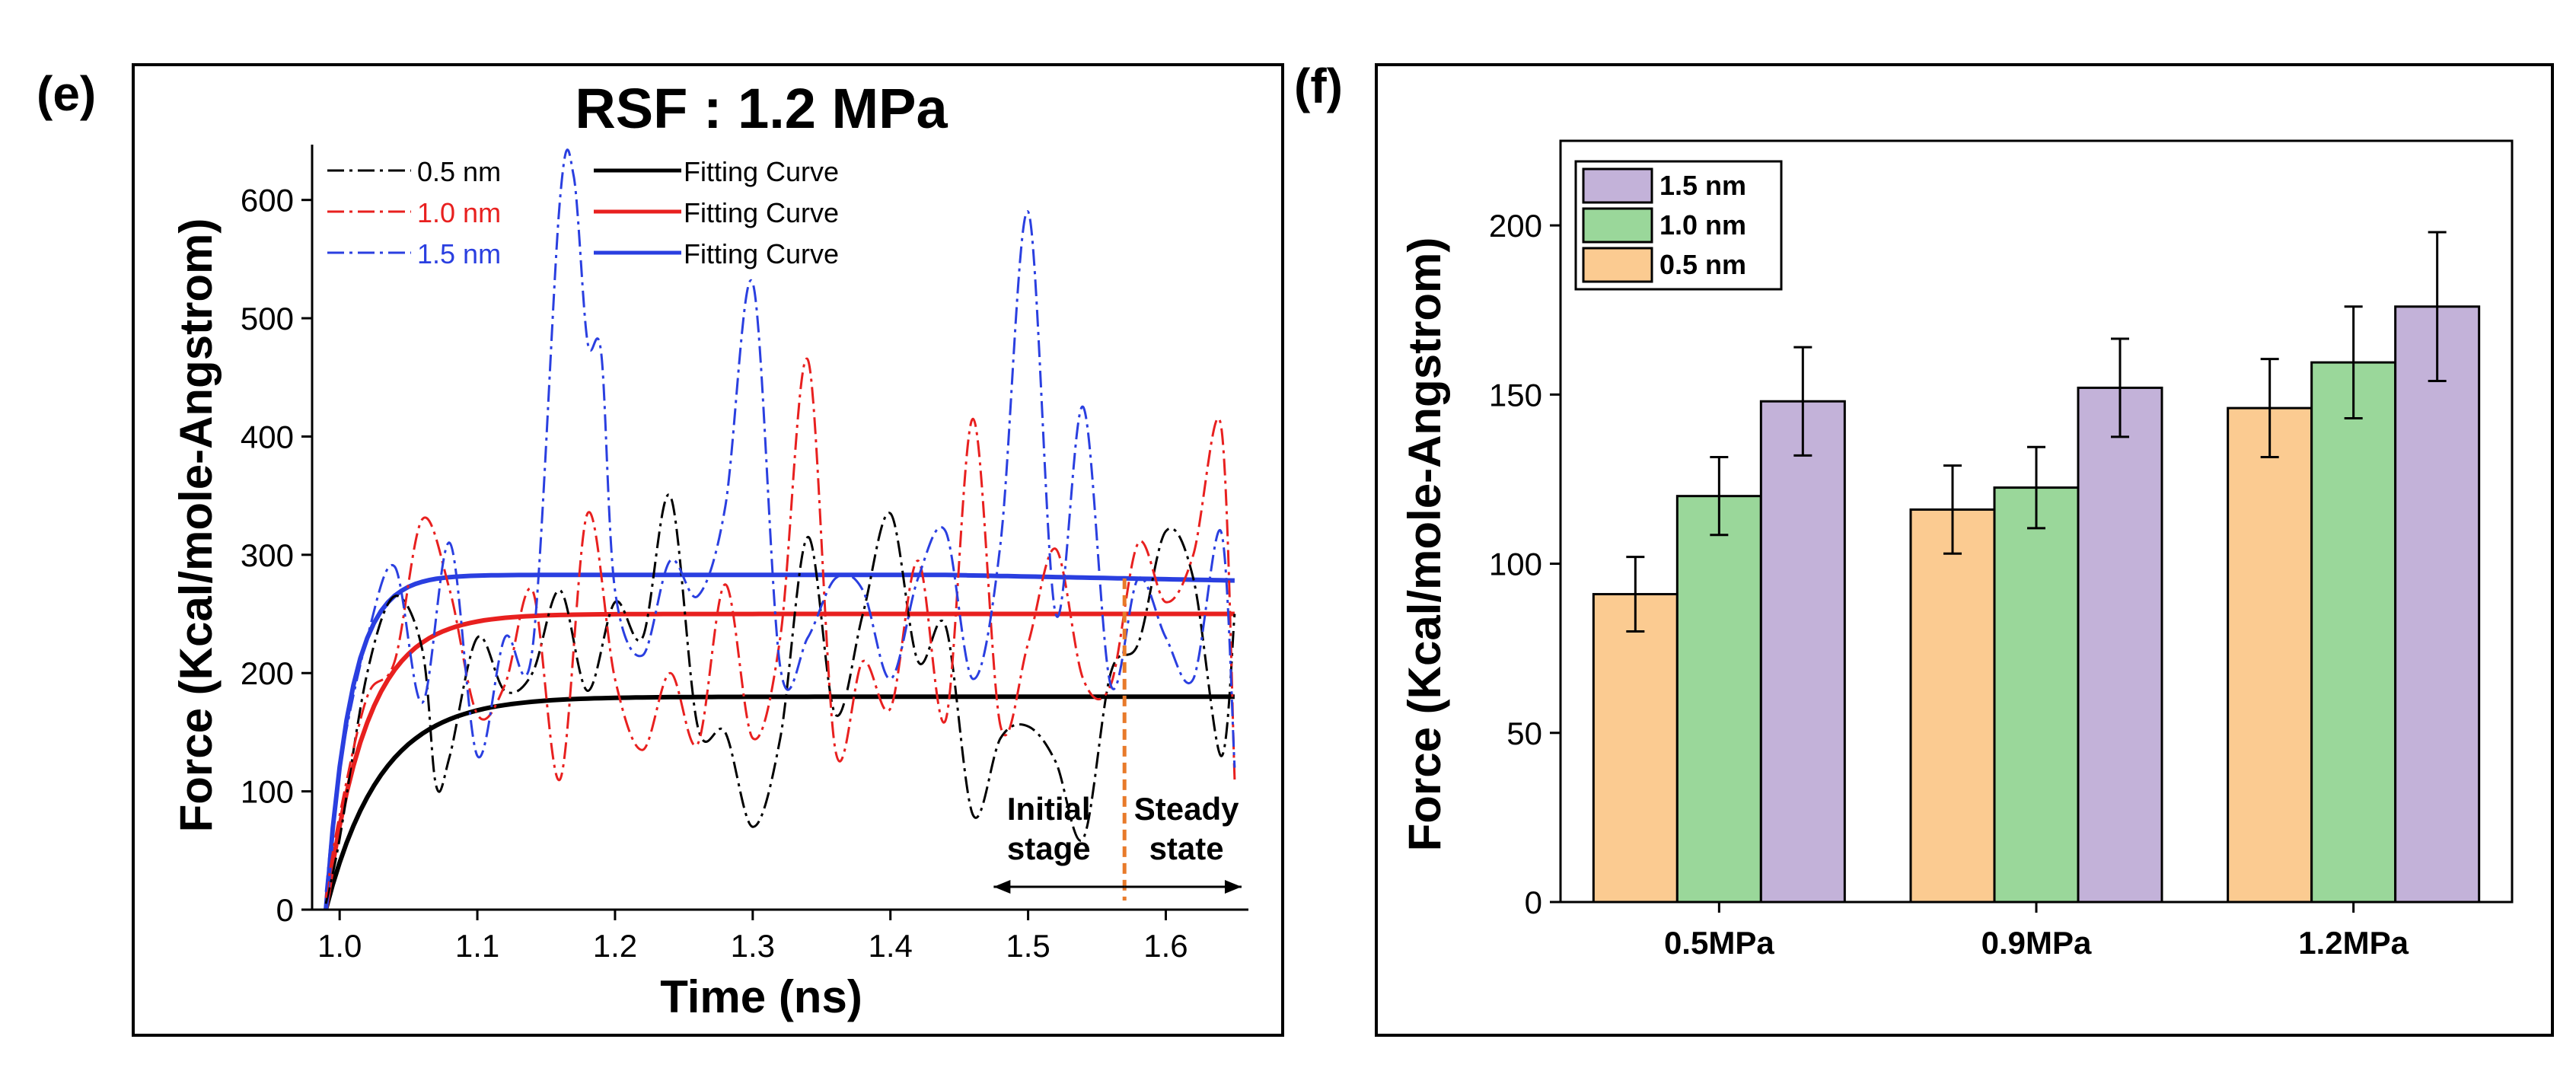  I want to click on bar-1.5nm-0.5MPa, so click(1803, 652).